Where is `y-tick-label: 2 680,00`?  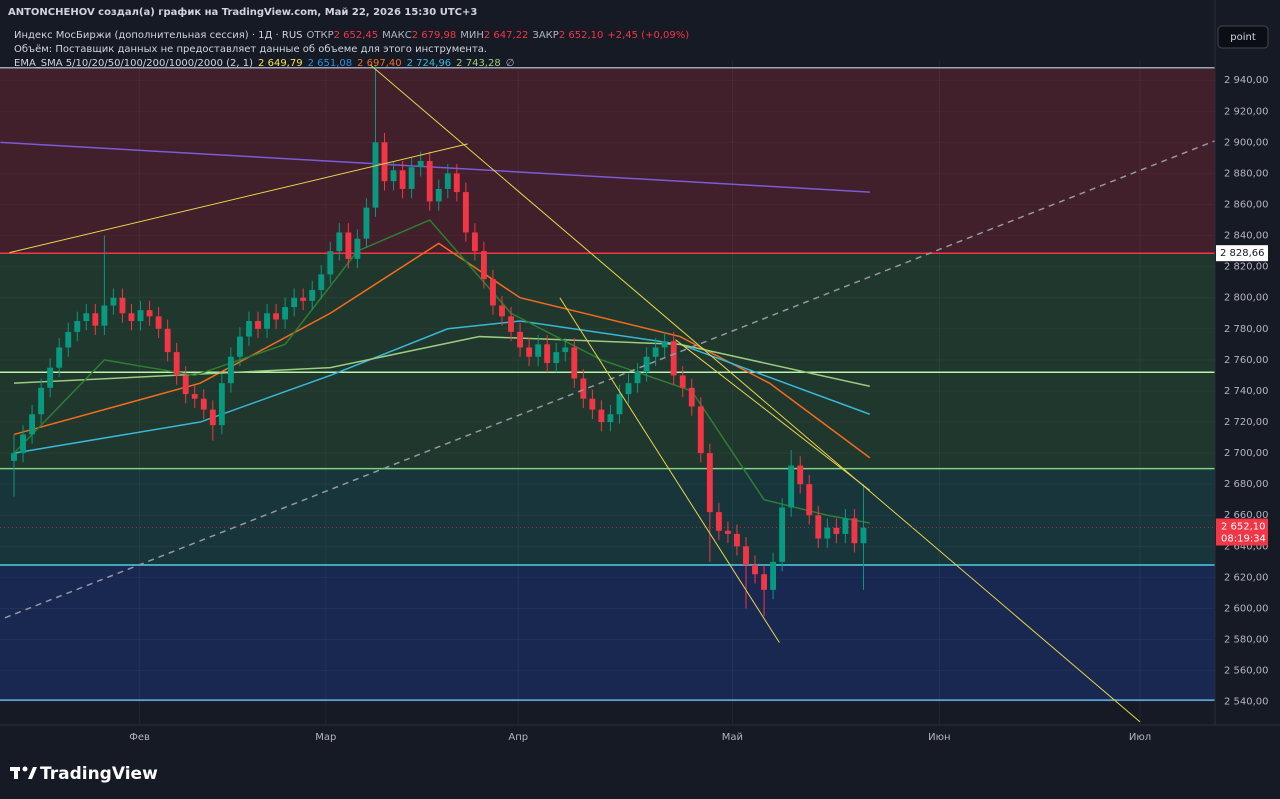
y-tick-label: 2 680,00 is located at coordinates (1246, 484).